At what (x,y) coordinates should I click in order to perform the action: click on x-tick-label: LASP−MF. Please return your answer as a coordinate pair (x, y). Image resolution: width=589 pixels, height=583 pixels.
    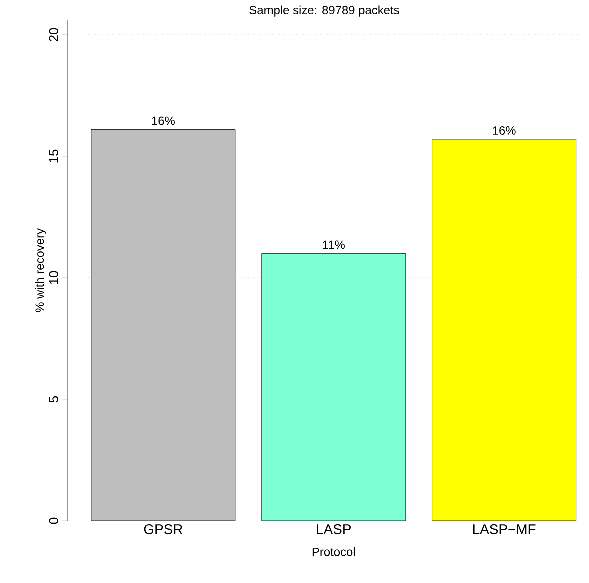
    Looking at the image, I should click on (504, 529).